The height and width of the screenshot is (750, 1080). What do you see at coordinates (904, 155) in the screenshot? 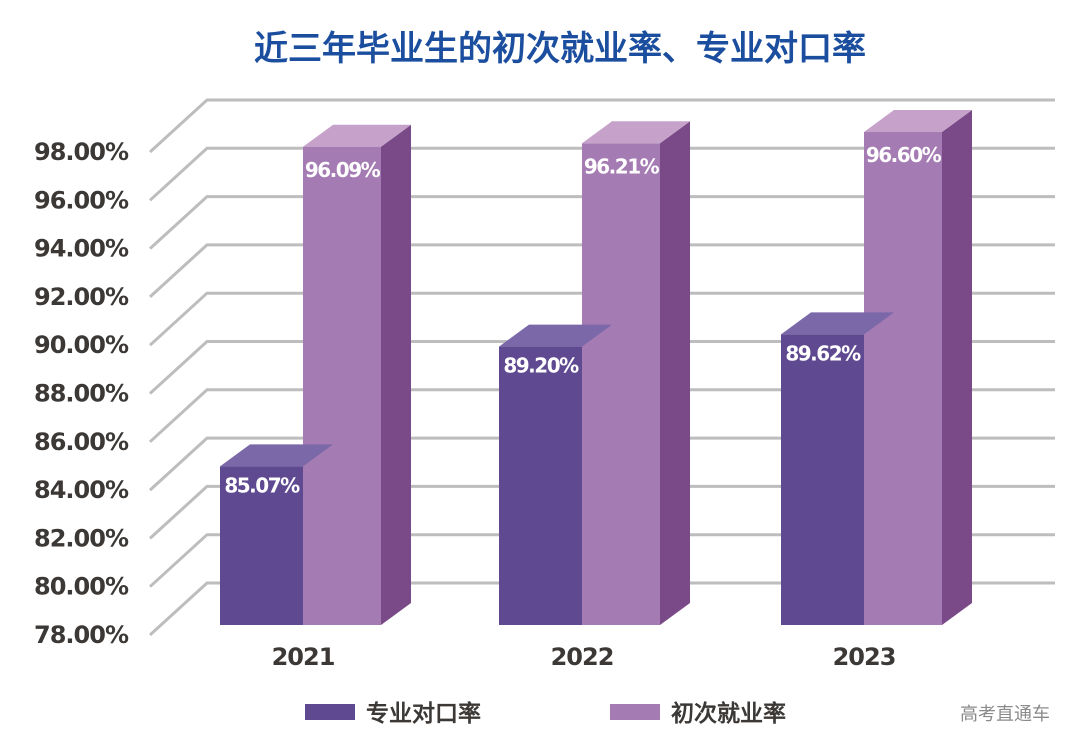
I see `data-label: 96.60%` at bounding box center [904, 155].